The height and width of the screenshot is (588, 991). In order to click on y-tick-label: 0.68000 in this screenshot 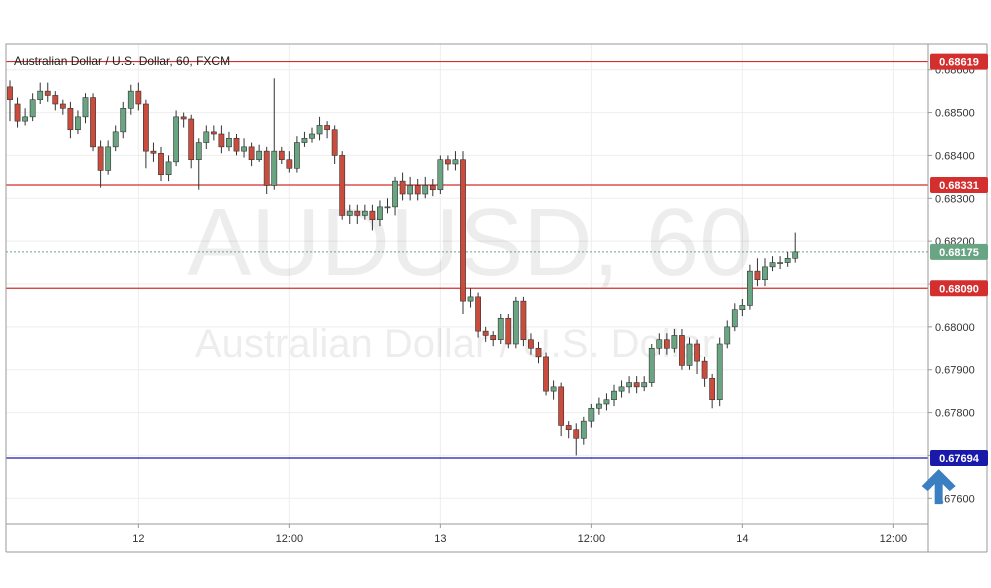, I will do `click(955, 328)`.